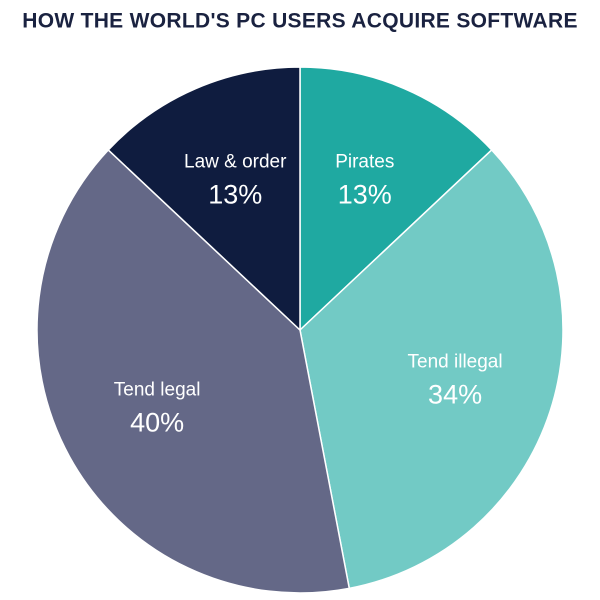 The height and width of the screenshot is (600, 600). Describe the element at coordinates (455, 361) in the screenshot. I see `slice-label: Tend illegal` at that location.